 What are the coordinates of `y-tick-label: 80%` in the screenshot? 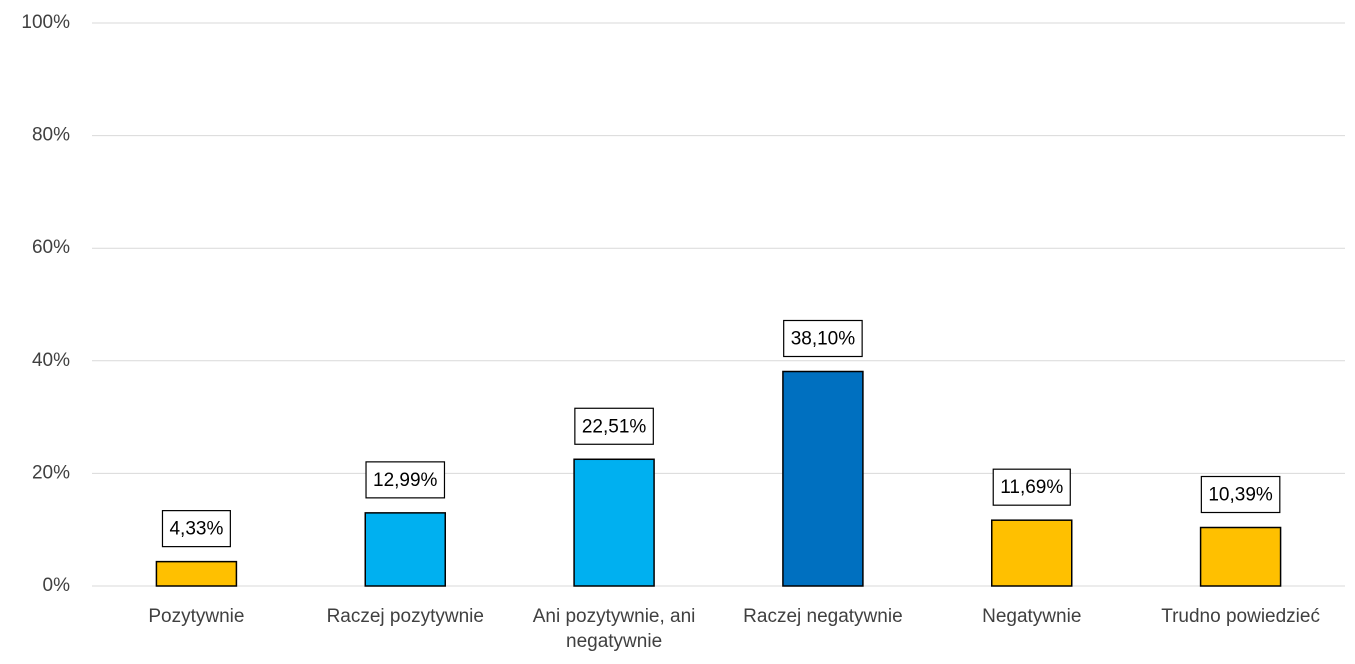 It's located at (51, 135).